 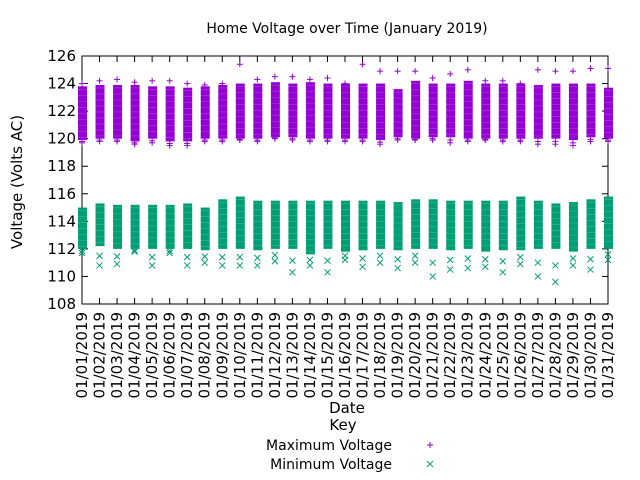 What do you see at coordinates (433, 355) in the screenshot?
I see `x-tick-label: 01/21/2019` at bounding box center [433, 355].